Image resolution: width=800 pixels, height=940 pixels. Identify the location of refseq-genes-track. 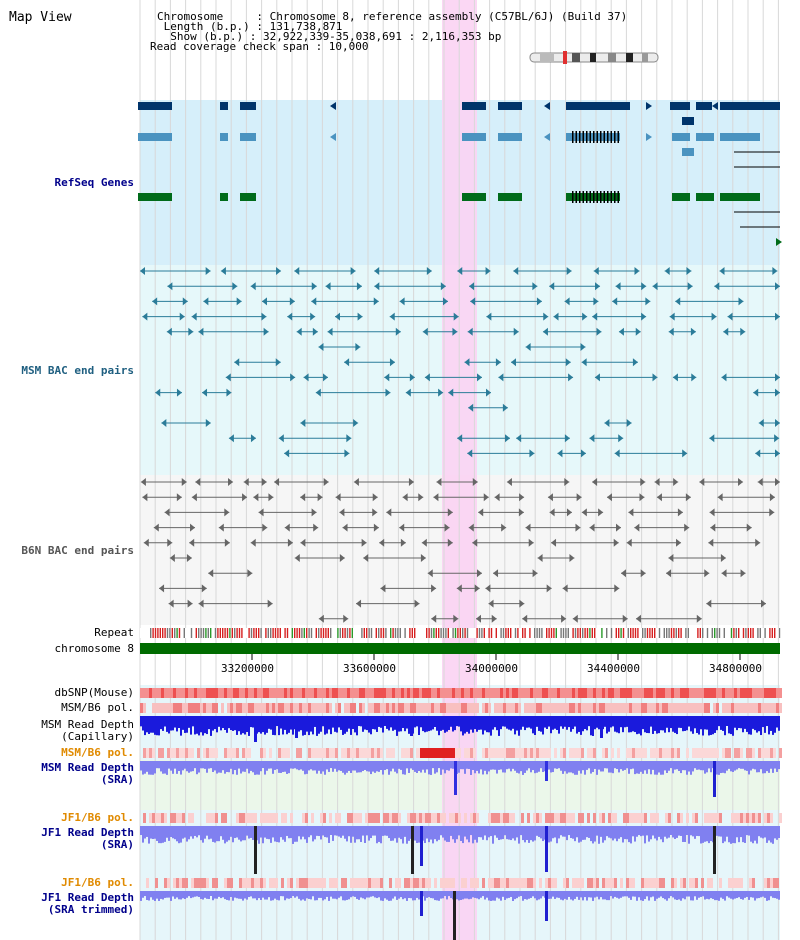
(460, 174).